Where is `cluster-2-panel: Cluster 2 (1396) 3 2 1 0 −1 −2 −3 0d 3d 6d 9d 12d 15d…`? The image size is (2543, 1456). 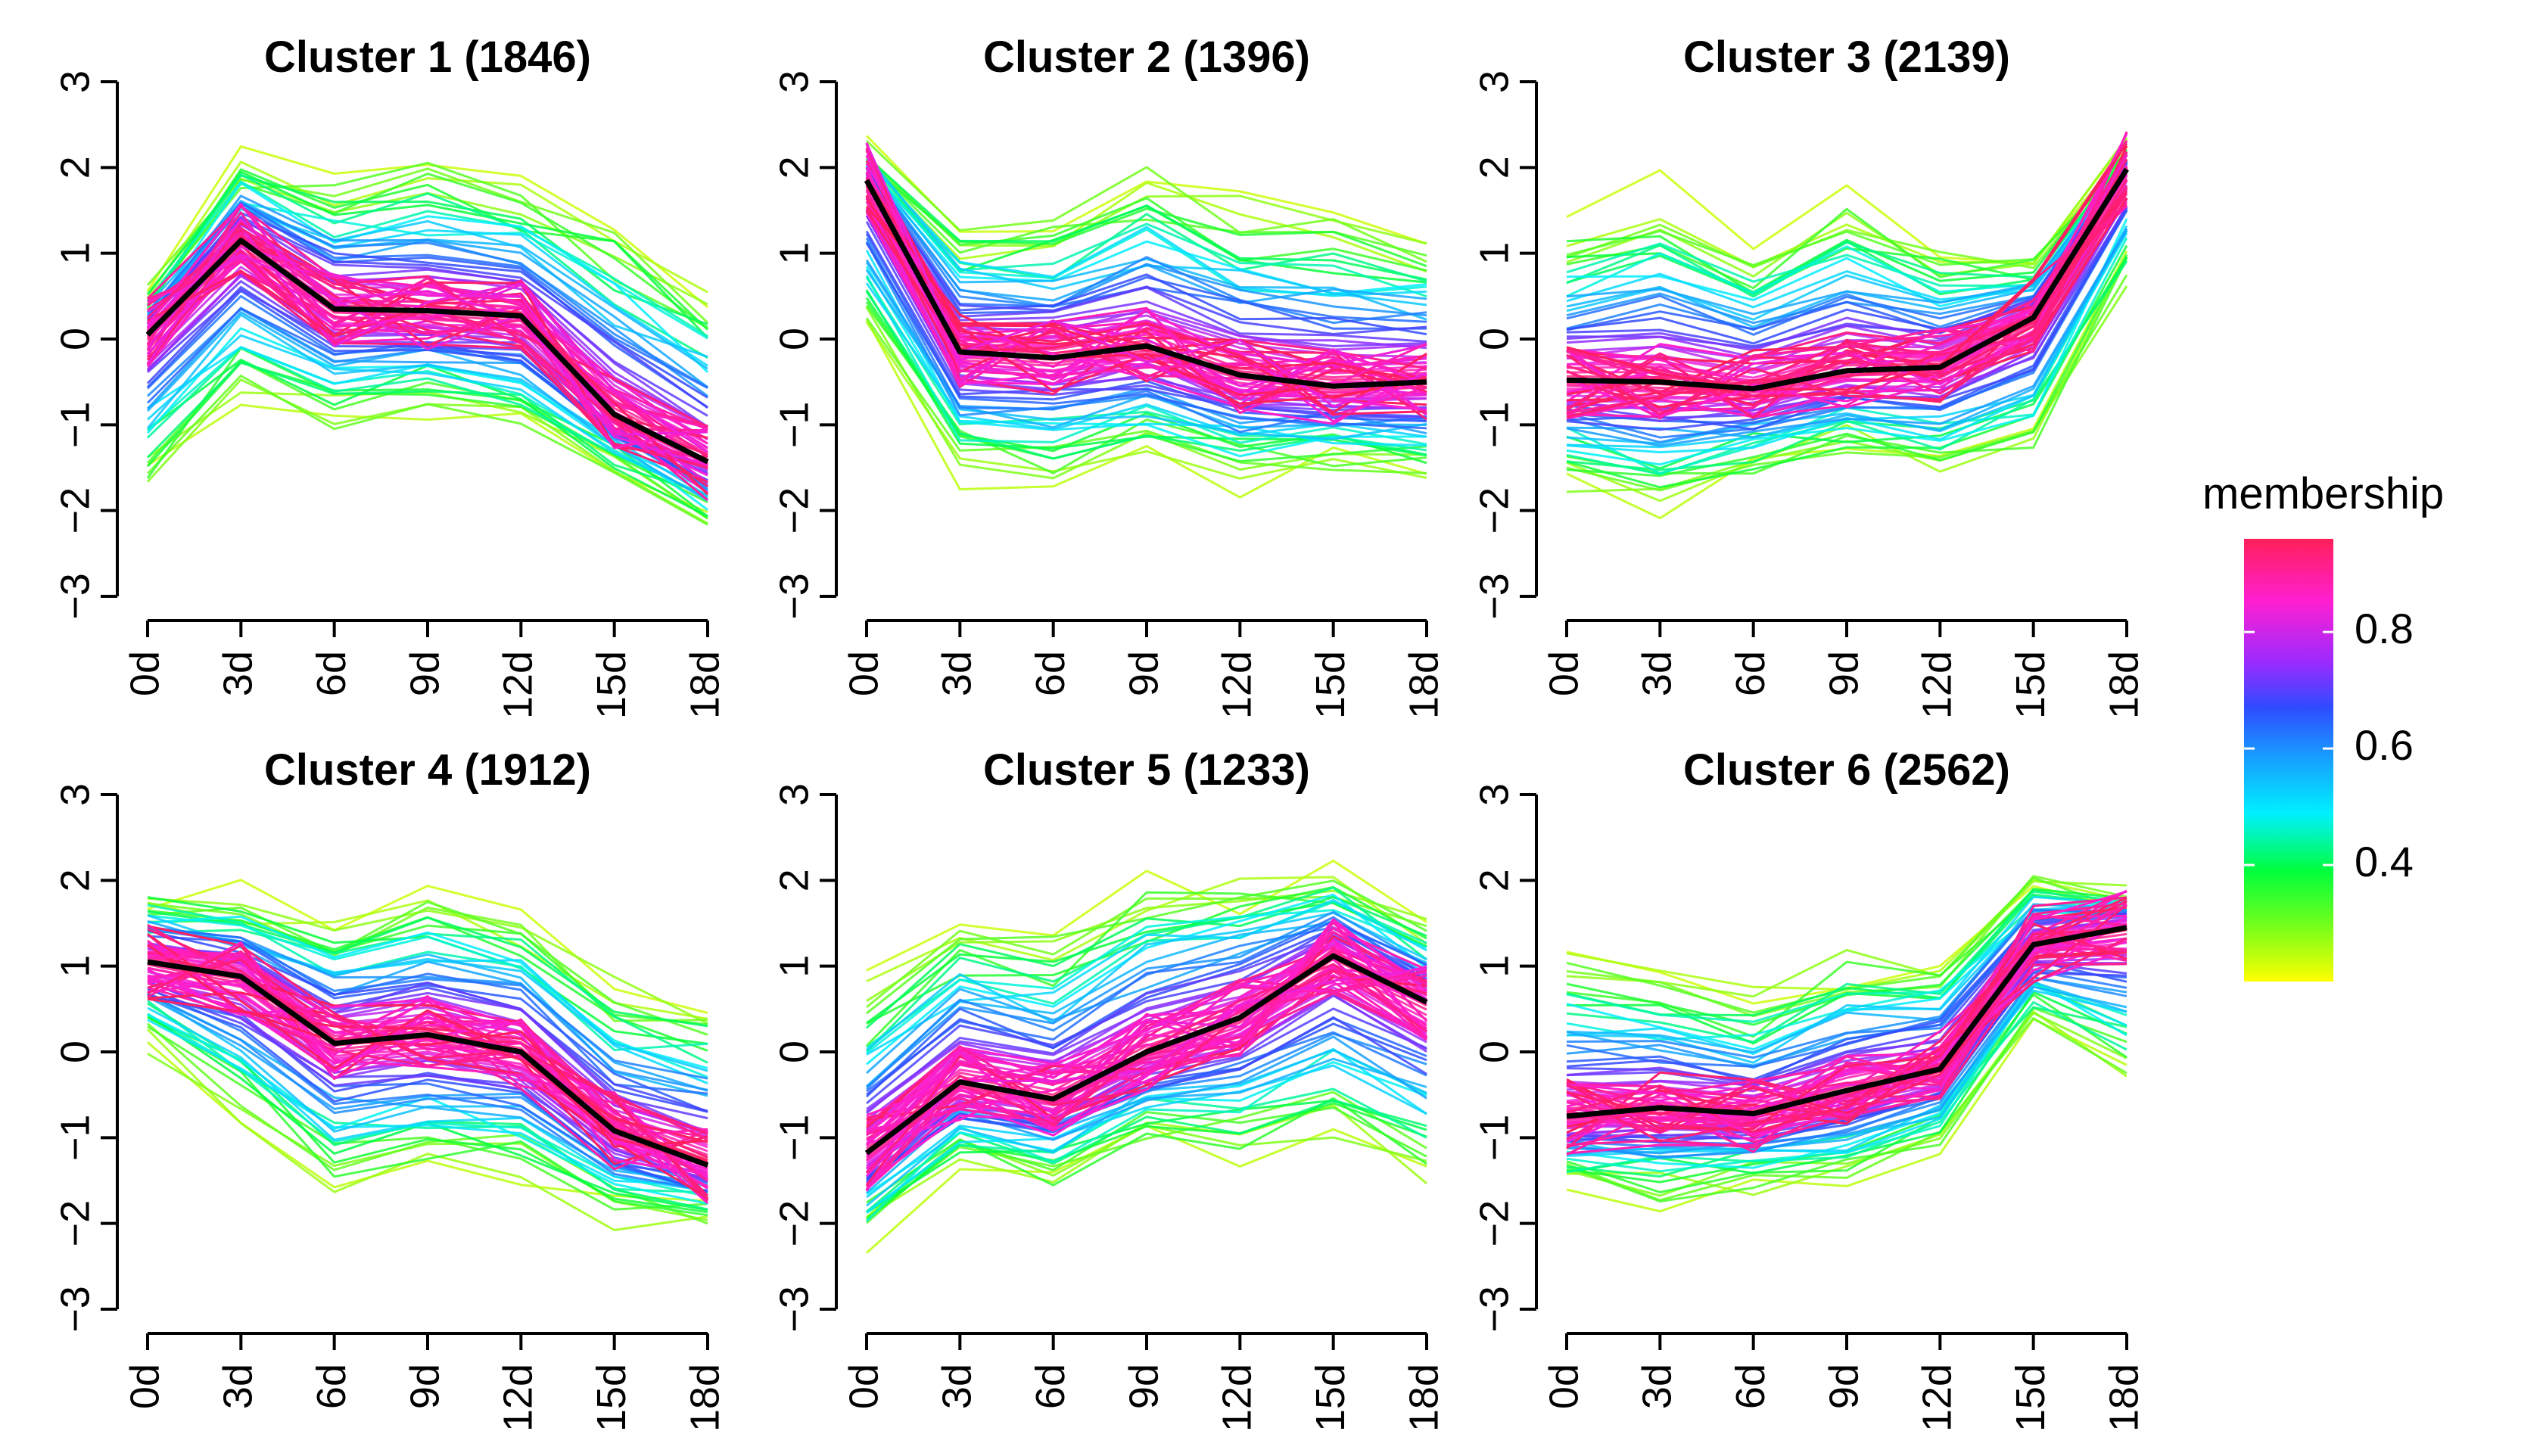
cluster-2-panel: Cluster 2 (1396) 3 2 1 0 −1 −2 −3 0d 3d 6d 9d 12d 15d… is located at coordinates (1108, 376).